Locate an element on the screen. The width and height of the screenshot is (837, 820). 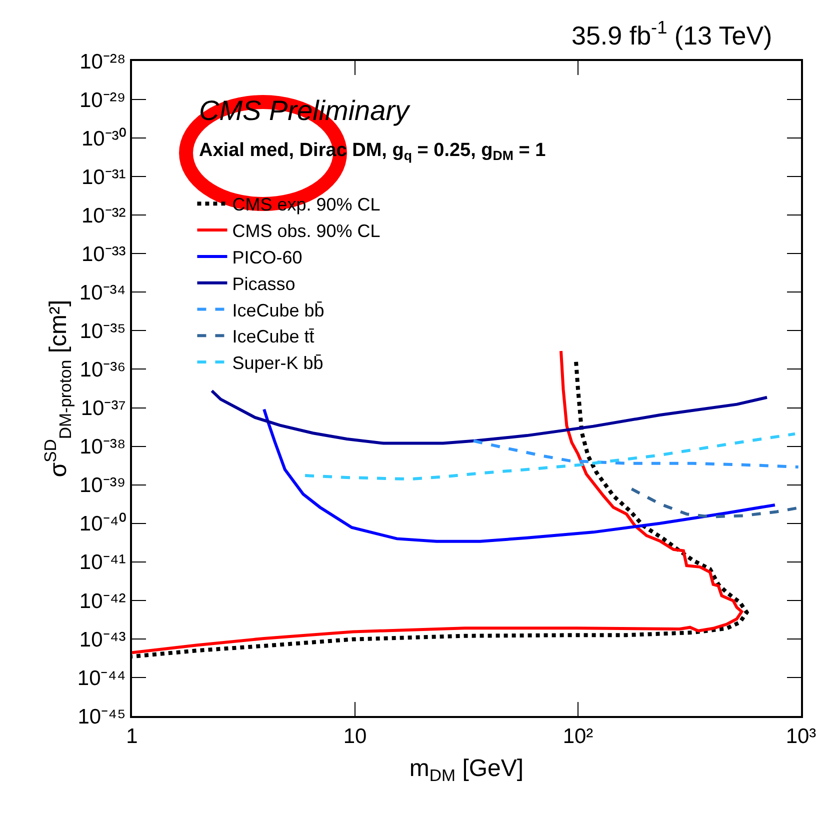
y-tick-label: 10⁻³¹ is located at coordinates (103, 177).